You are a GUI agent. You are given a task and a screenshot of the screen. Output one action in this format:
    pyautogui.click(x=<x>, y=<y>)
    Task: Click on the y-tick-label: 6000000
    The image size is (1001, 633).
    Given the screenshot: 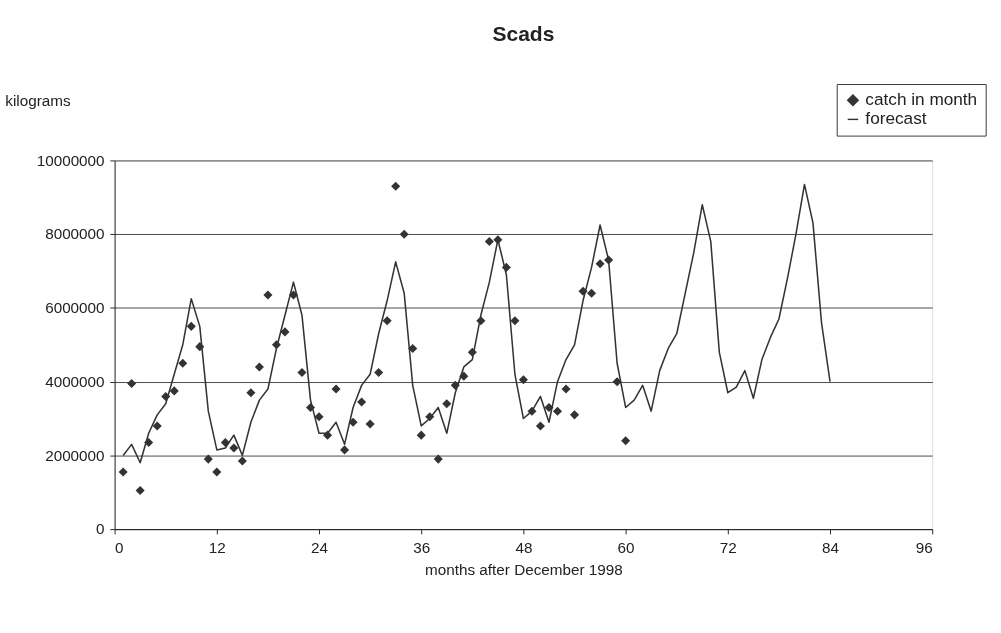 What is the action you would take?
    pyautogui.click(x=75, y=308)
    